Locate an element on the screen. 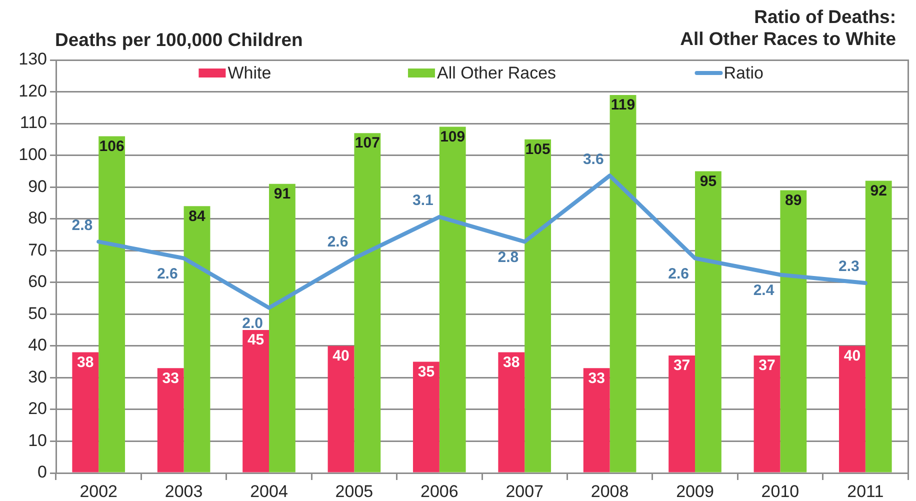 This screenshot has width=916, height=501. y-tick-label: 110 is located at coordinates (33, 122).